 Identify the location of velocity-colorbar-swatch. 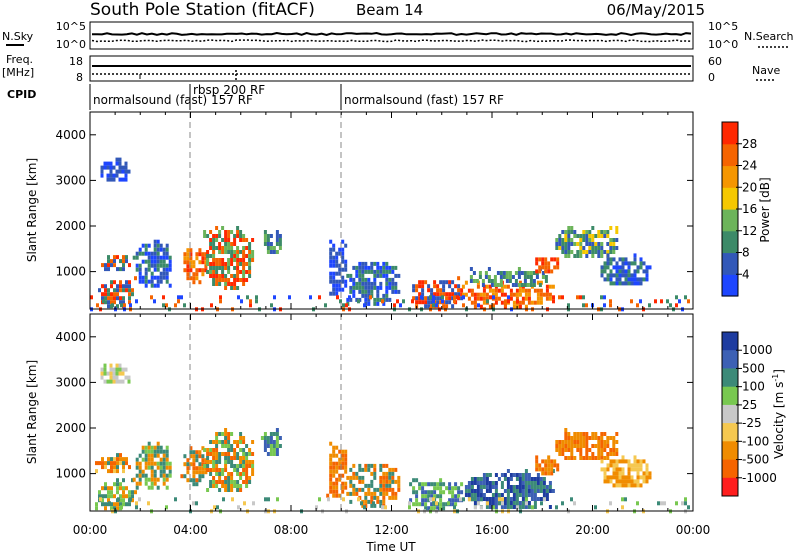
(730, 432).